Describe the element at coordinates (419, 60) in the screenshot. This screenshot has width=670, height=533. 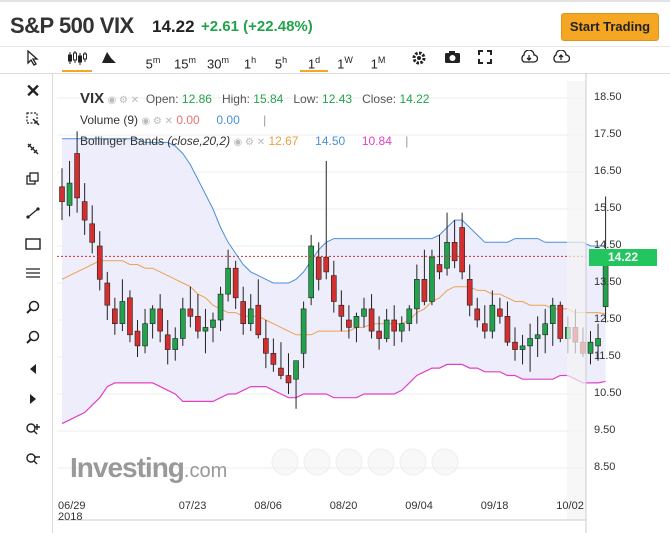
I see `settings-gear-icon` at that location.